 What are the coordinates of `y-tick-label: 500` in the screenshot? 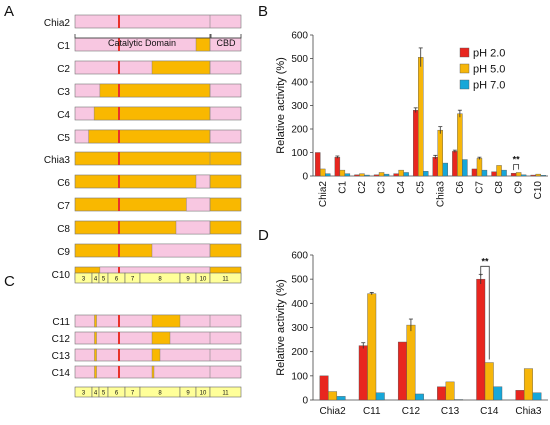 It's located at (299, 59).